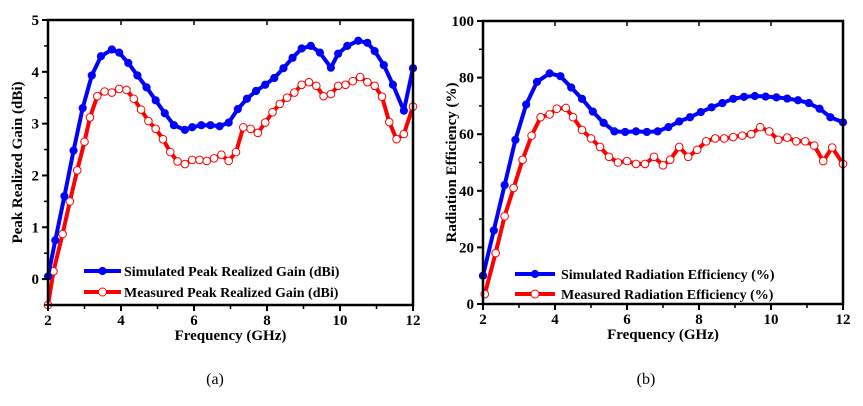 The image size is (863, 406). I want to click on y-tick-label: 20, so click(466, 248).